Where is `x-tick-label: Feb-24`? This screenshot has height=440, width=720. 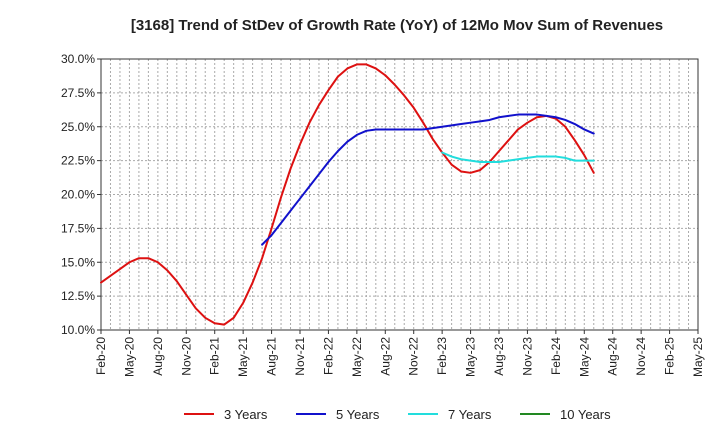 x-tick-label: Feb-24 is located at coordinates (556, 356).